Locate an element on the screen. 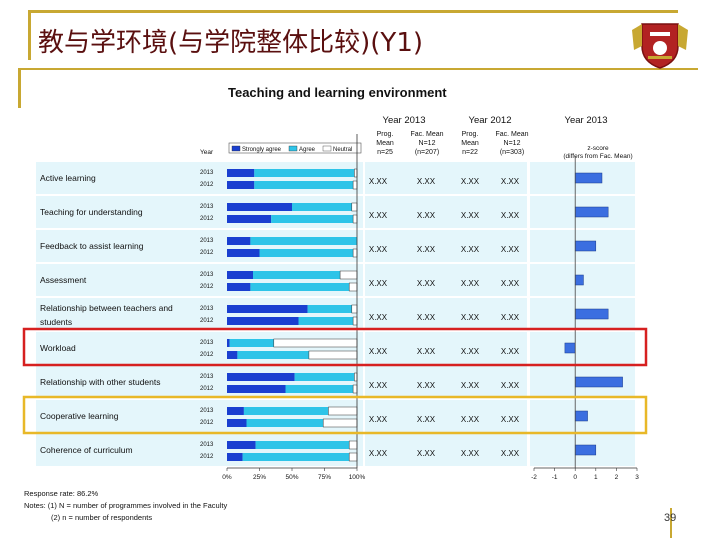 The height and width of the screenshot is (540, 720). highlight-cooperative-gold is located at coordinates (335, 415).